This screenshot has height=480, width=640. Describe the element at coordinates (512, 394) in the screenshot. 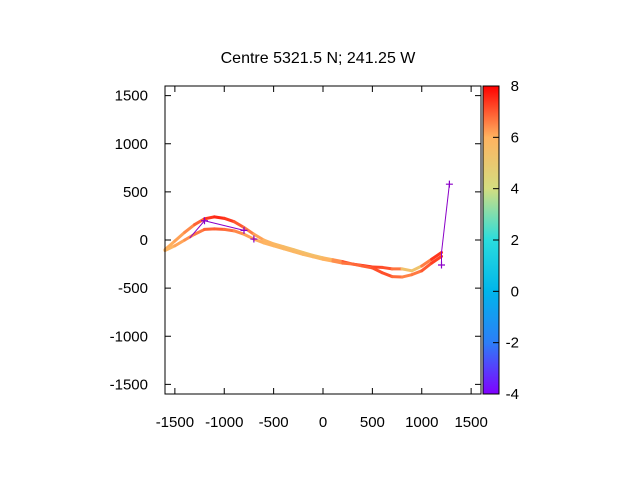

I see `colorbar-tick-label: -4` at that location.